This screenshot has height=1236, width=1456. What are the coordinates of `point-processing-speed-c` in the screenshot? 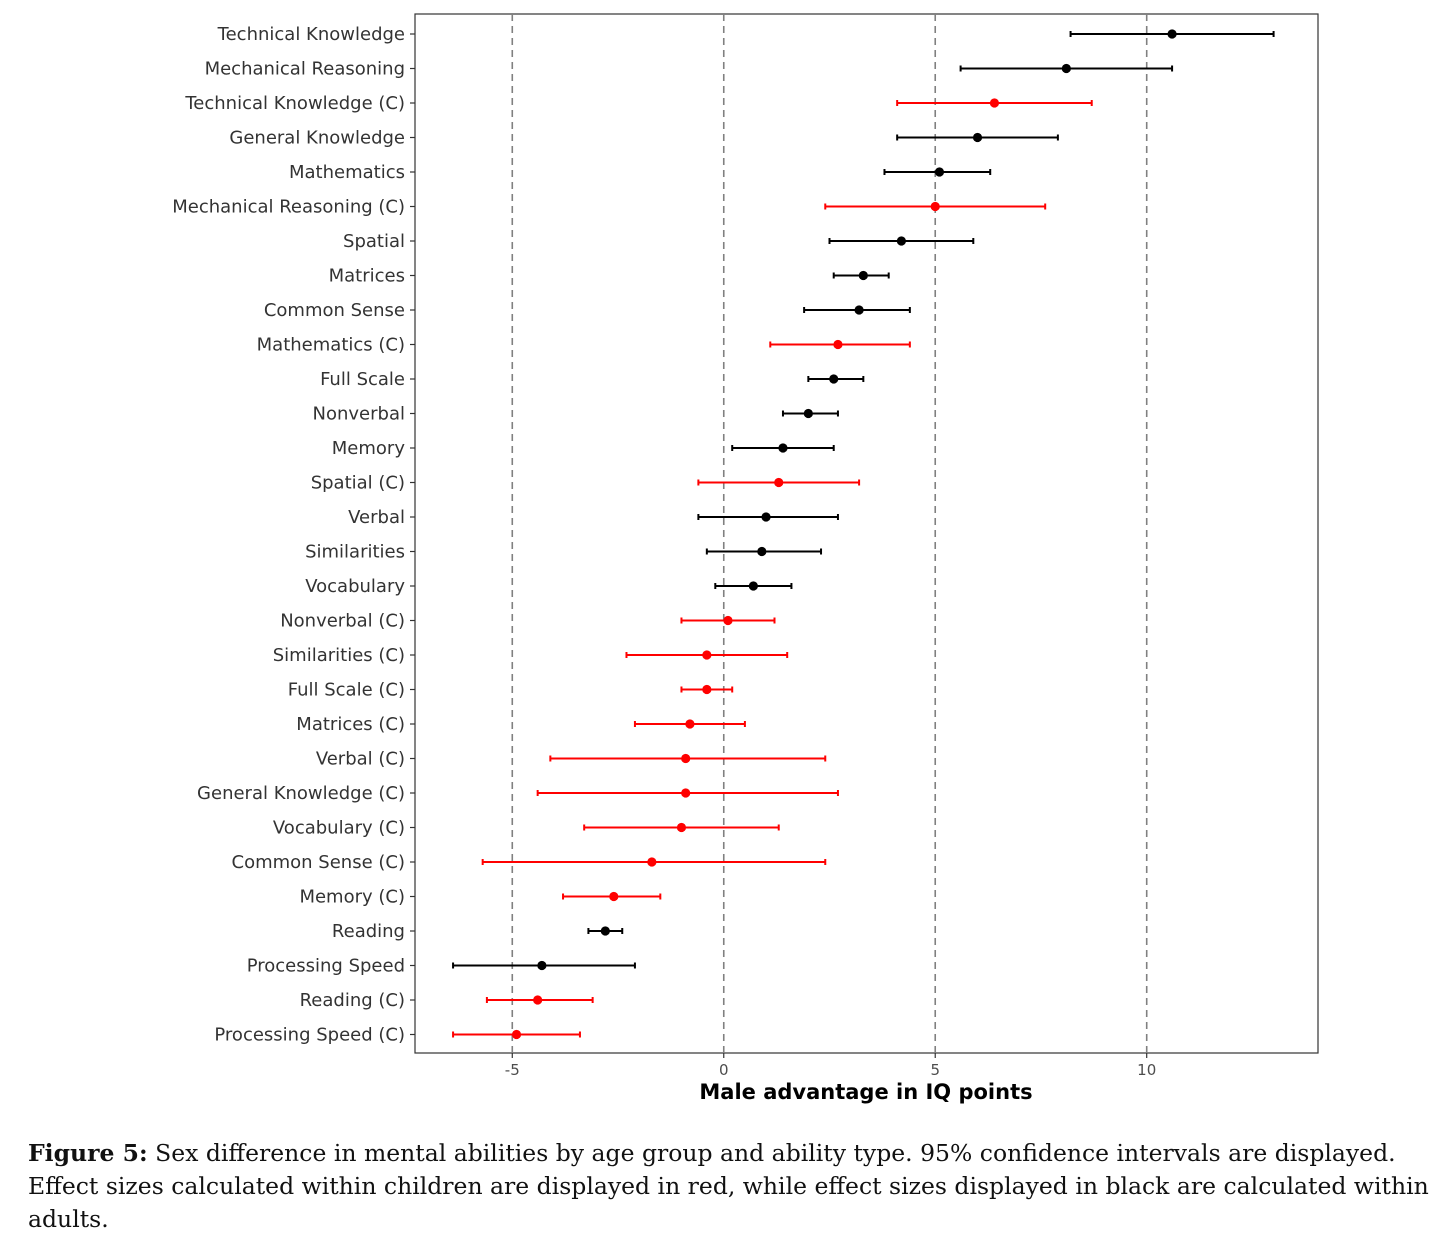 It's located at (516, 1034).